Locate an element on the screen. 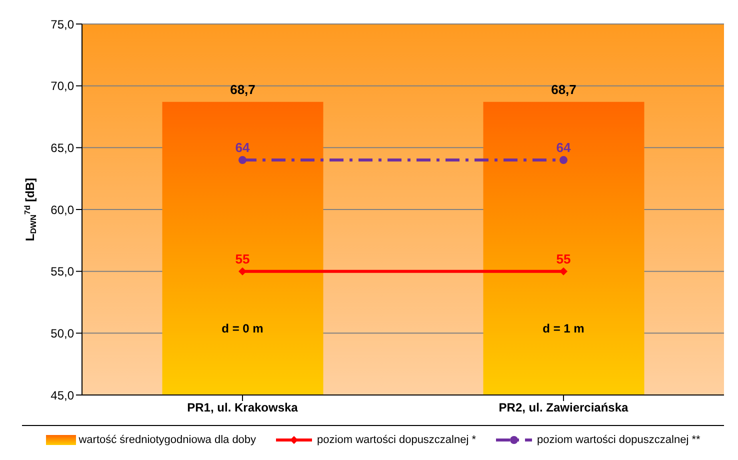 This screenshot has height=460, width=738. y-tick-label: 50,0 is located at coordinates (62, 333).